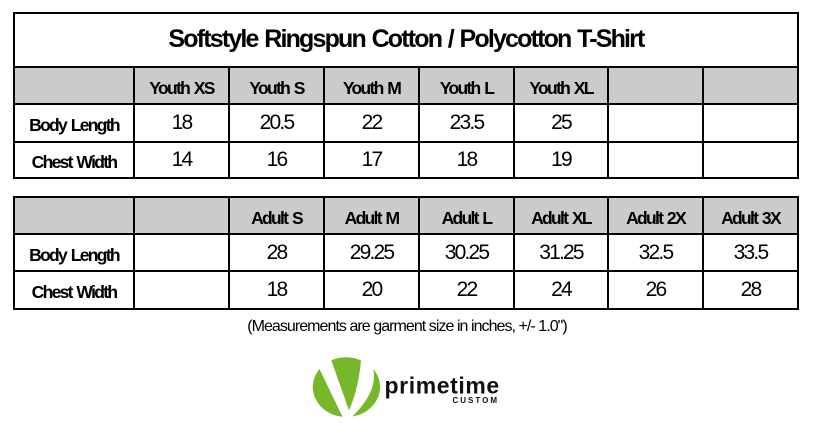 The image size is (814, 438). I want to click on svg-text: primetime, so click(442, 386).